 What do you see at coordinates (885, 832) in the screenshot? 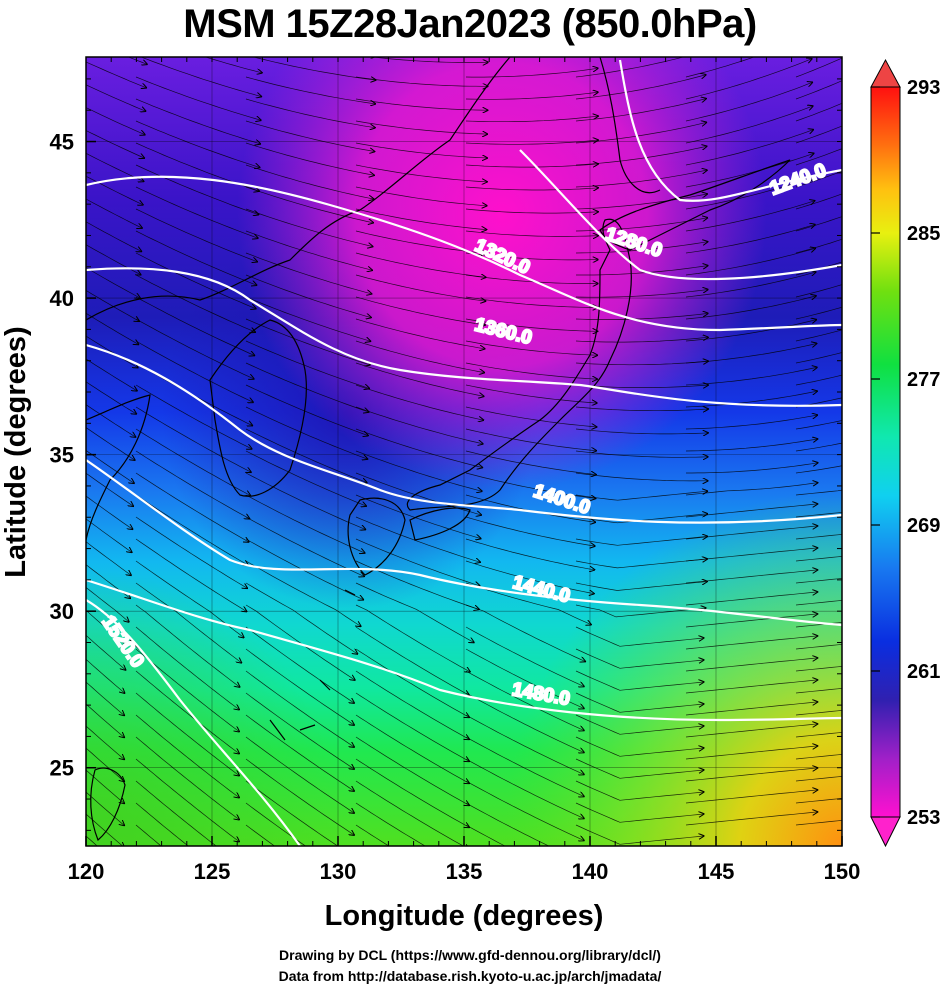
I see `colorbar-bottom-arrow` at bounding box center [885, 832].